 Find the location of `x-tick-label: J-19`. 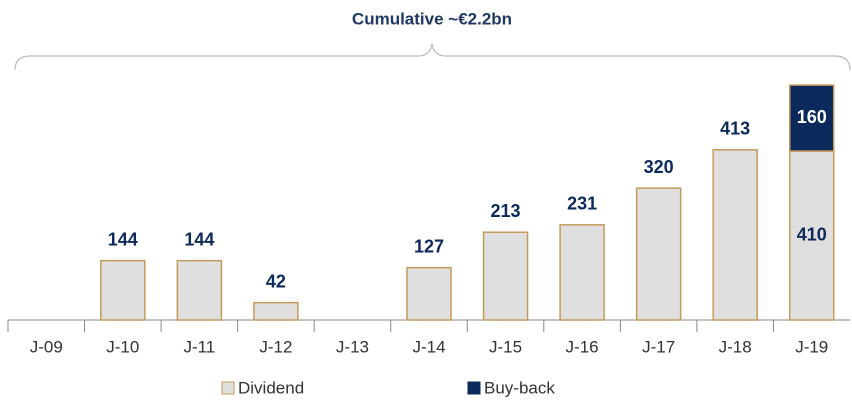

x-tick-label: J-19 is located at coordinates (811, 346).